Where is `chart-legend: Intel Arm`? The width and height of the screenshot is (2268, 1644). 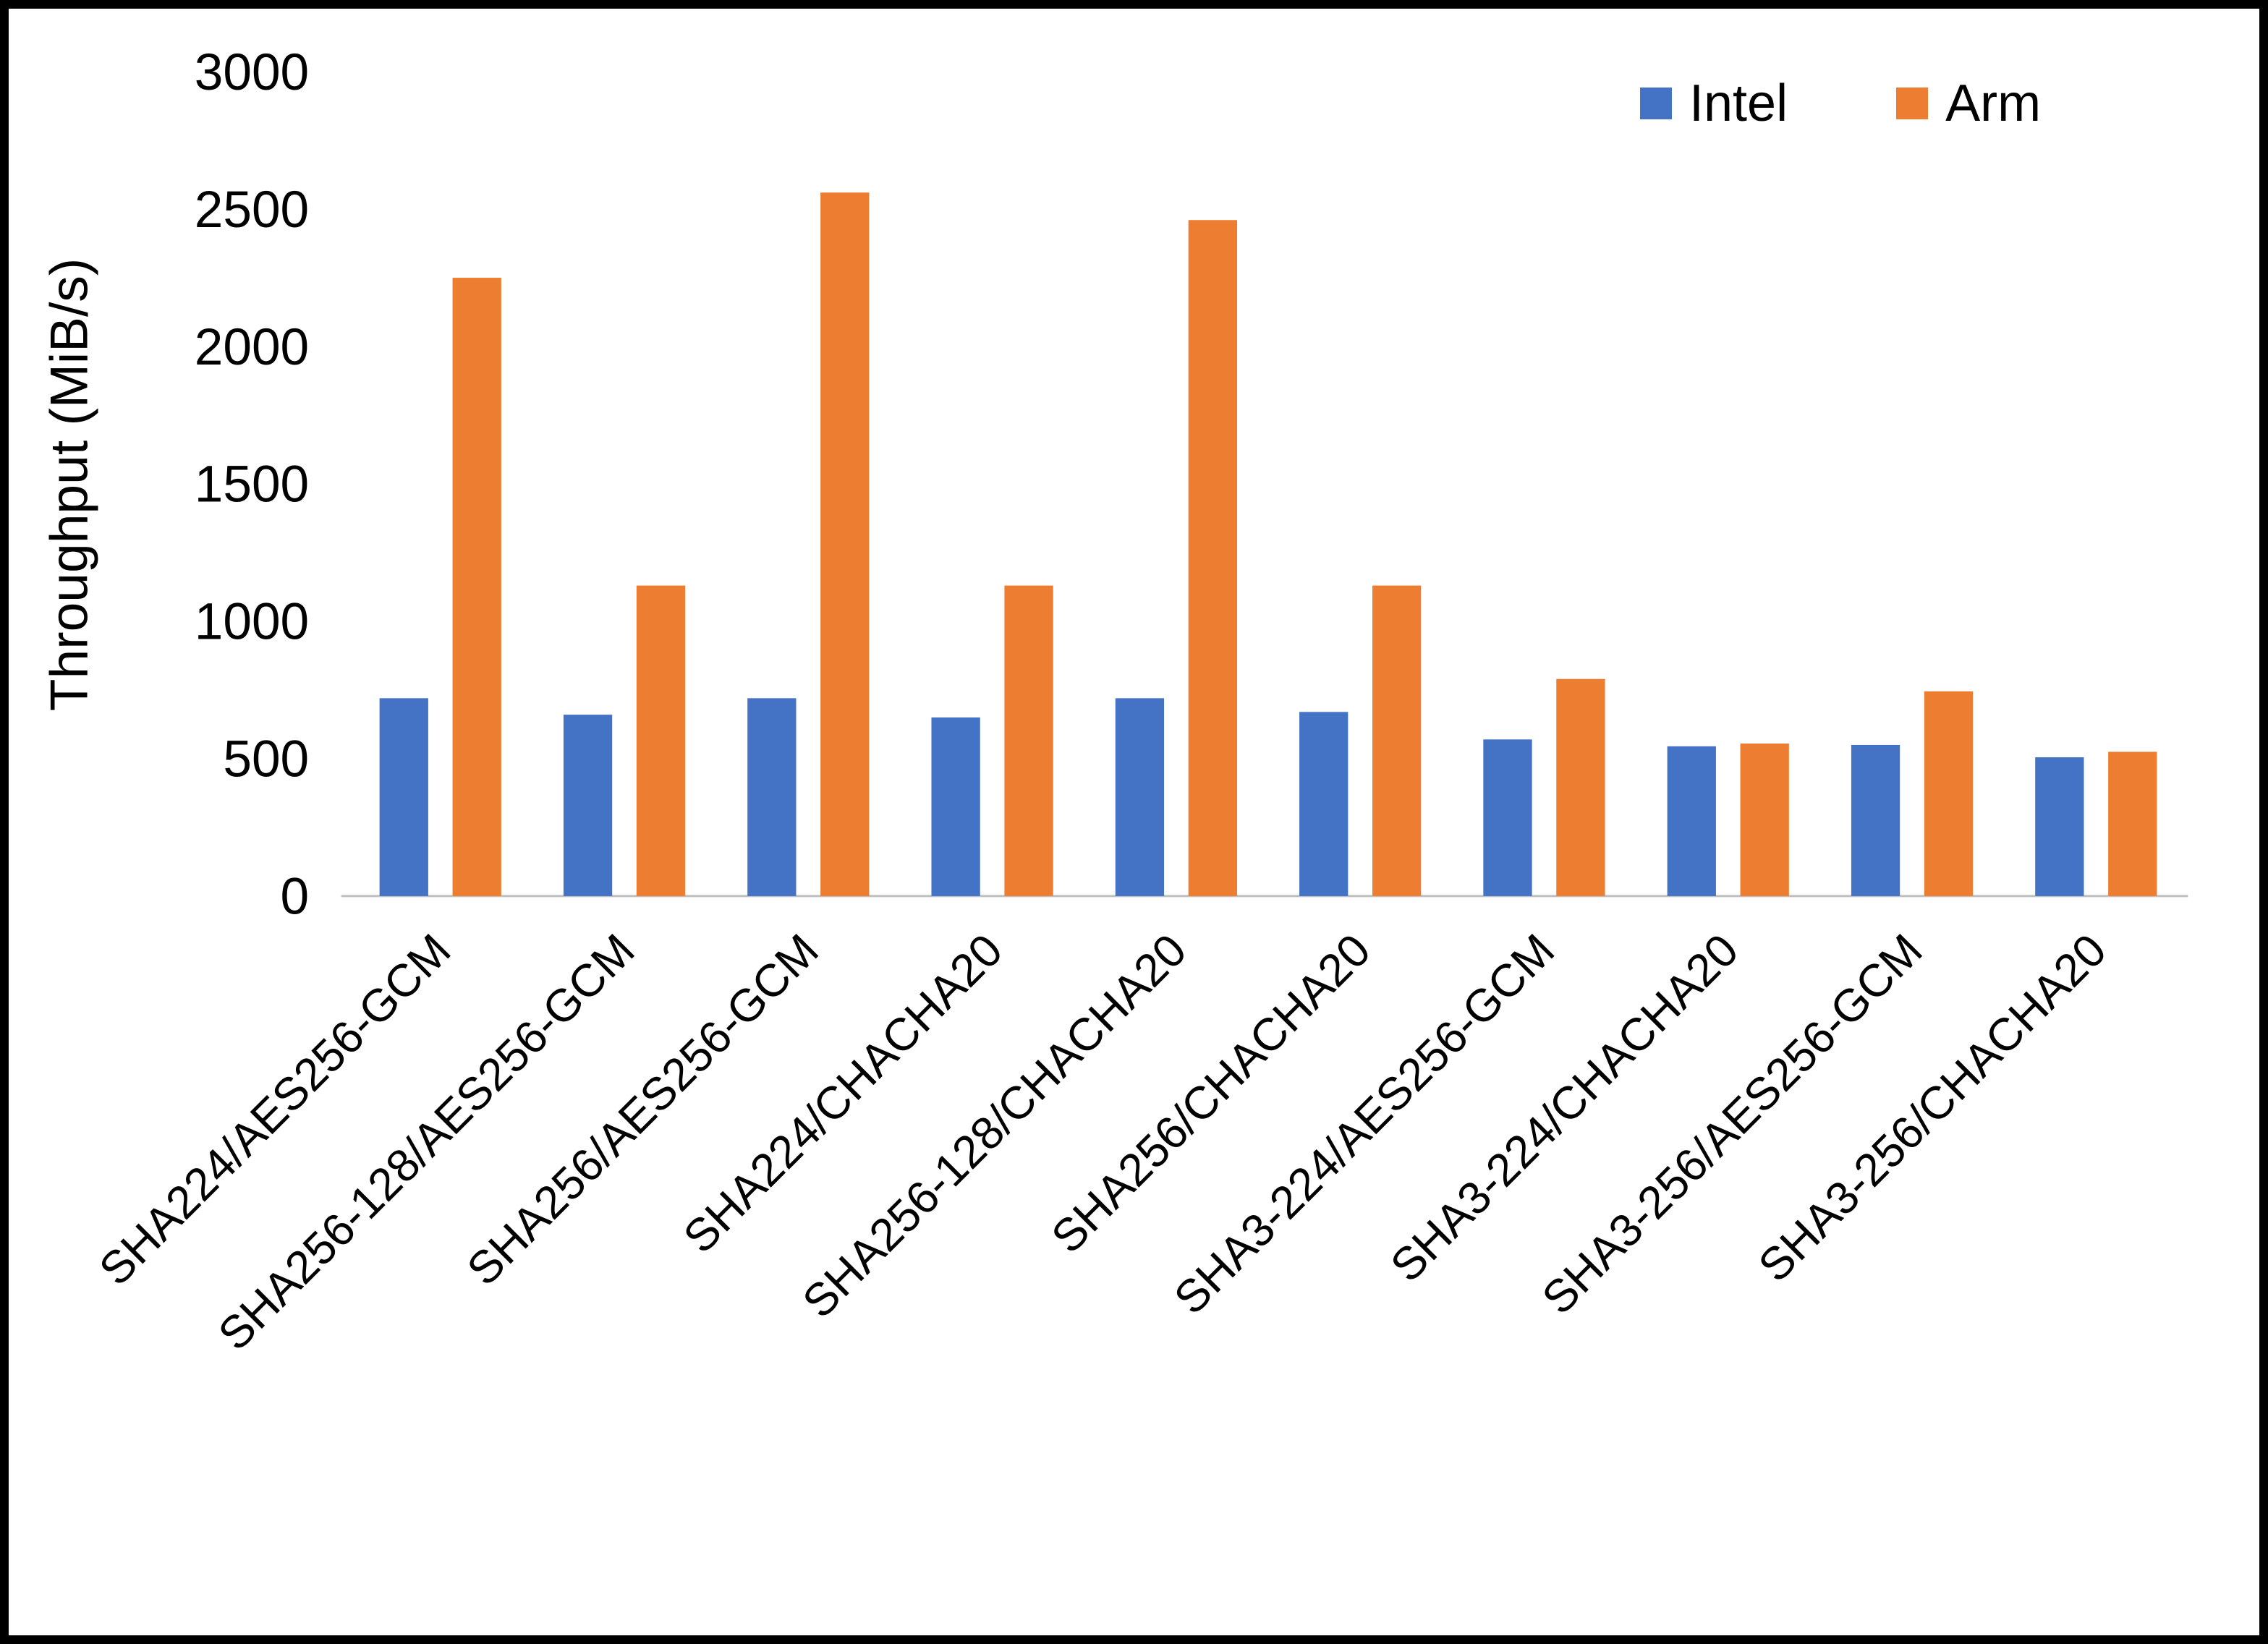
chart-legend: Intel Arm is located at coordinates (1841, 103).